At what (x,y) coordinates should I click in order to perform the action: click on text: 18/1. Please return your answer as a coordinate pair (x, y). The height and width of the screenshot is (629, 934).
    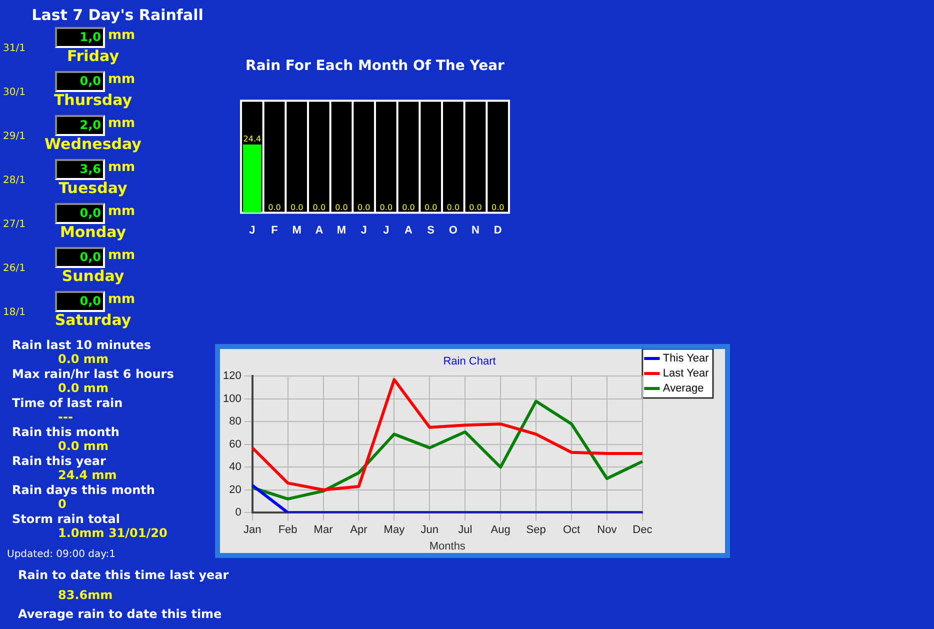
    Looking at the image, I should click on (14, 312).